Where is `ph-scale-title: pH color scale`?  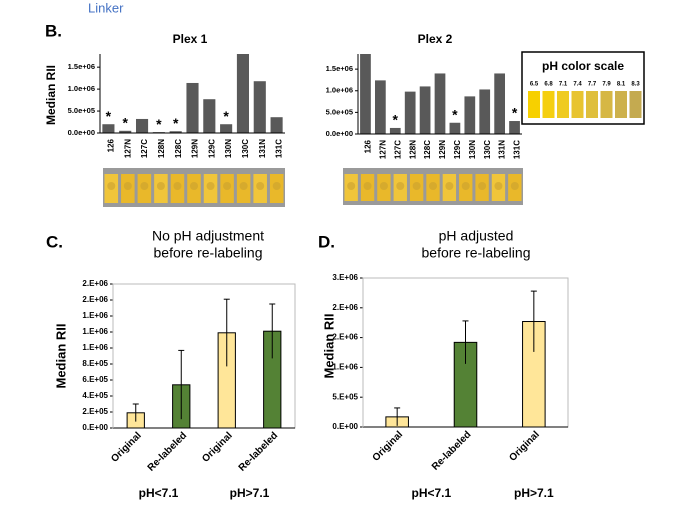 ph-scale-title: pH color scale is located at coordinates (583, 66).